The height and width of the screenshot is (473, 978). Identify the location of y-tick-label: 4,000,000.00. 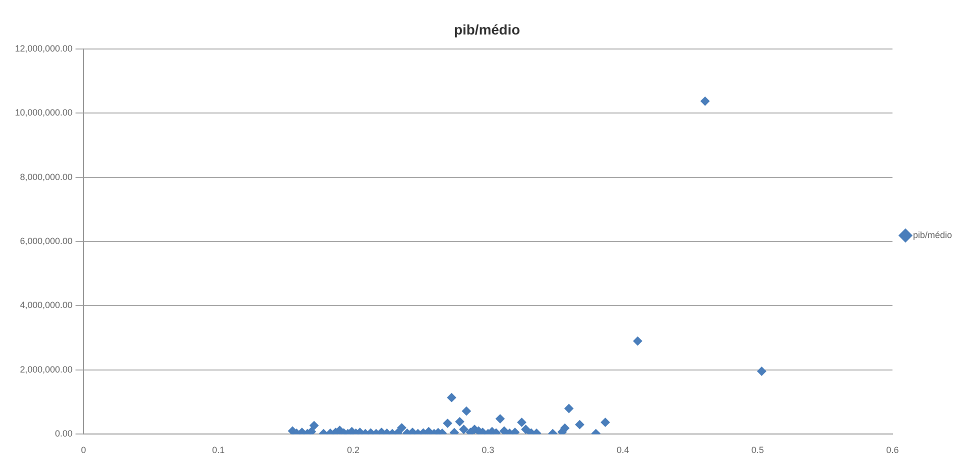
(46, 305).